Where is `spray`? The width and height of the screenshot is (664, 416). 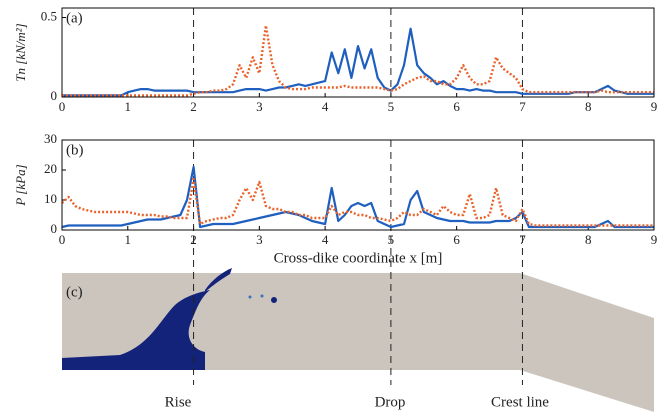
spray is located at coordinates (218, 280).